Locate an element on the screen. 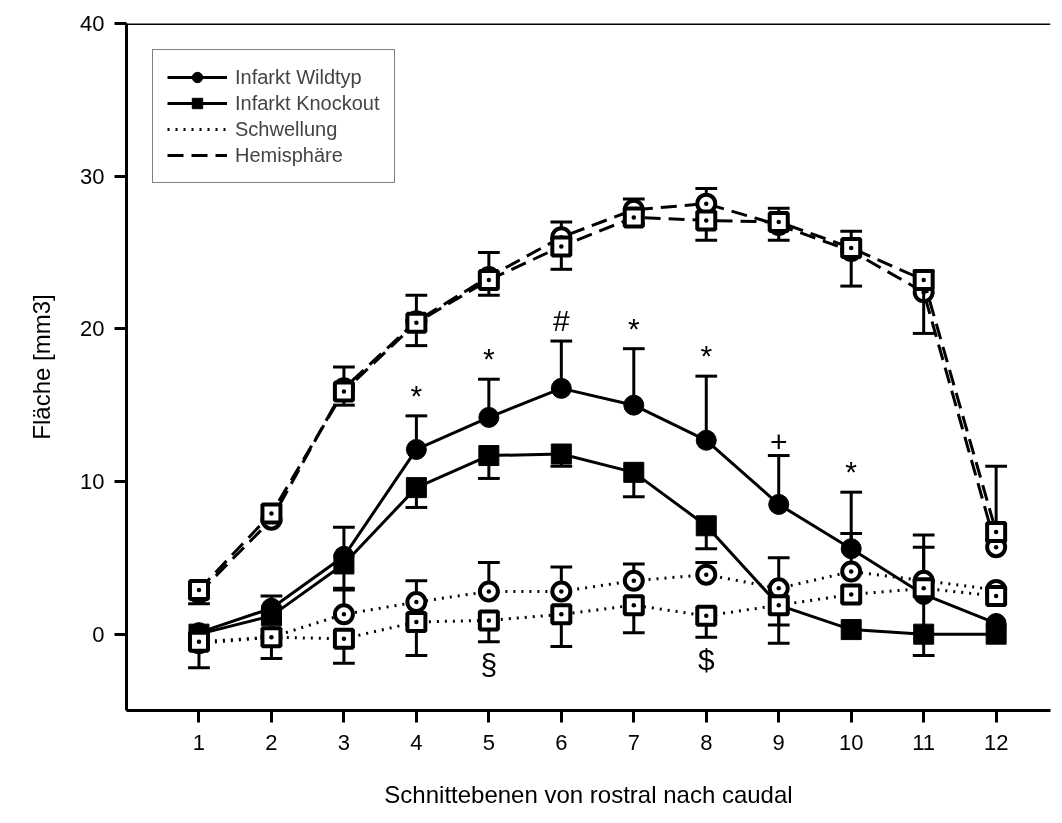  y-tick-label: 10 is located at coordinates (92, 481).